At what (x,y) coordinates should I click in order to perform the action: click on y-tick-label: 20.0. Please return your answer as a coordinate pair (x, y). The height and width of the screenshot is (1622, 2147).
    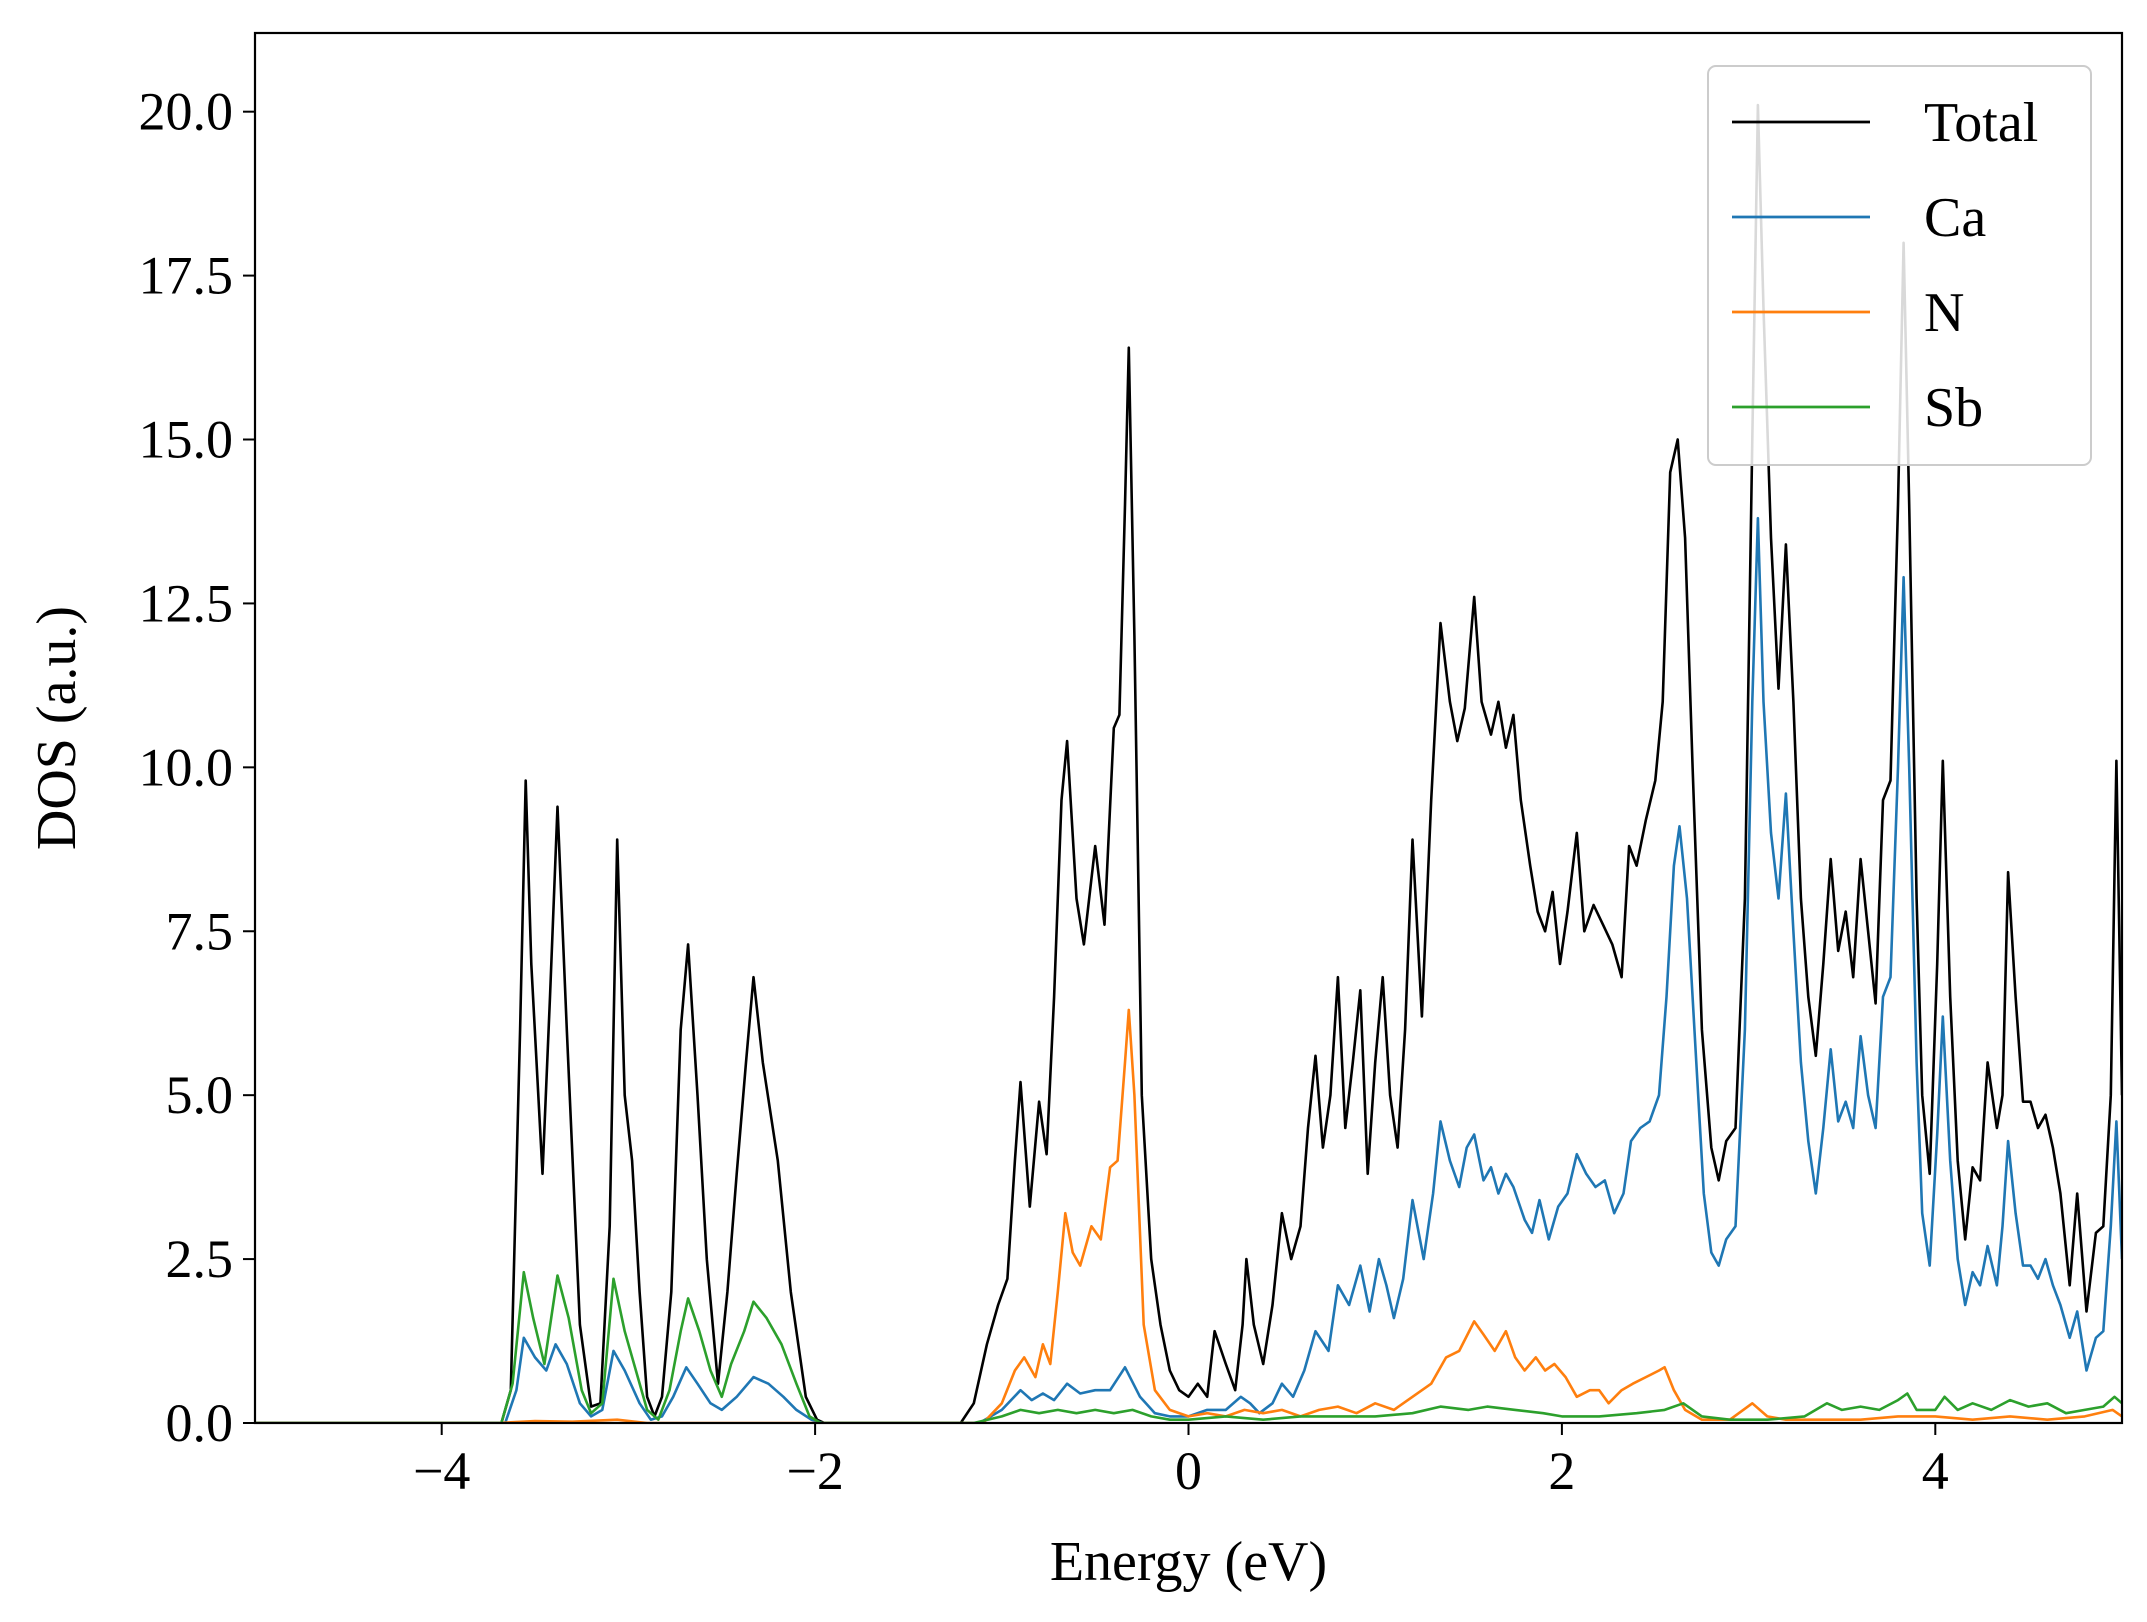
    Looking at the image, I should click on (186, 112).